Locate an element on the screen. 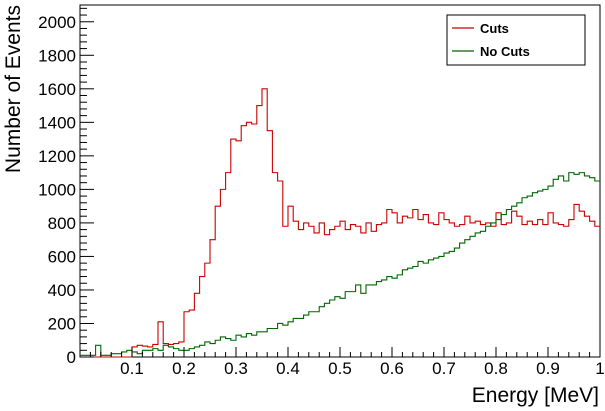  x-tick-label: 0.6 is located at coordinates (392, 368).